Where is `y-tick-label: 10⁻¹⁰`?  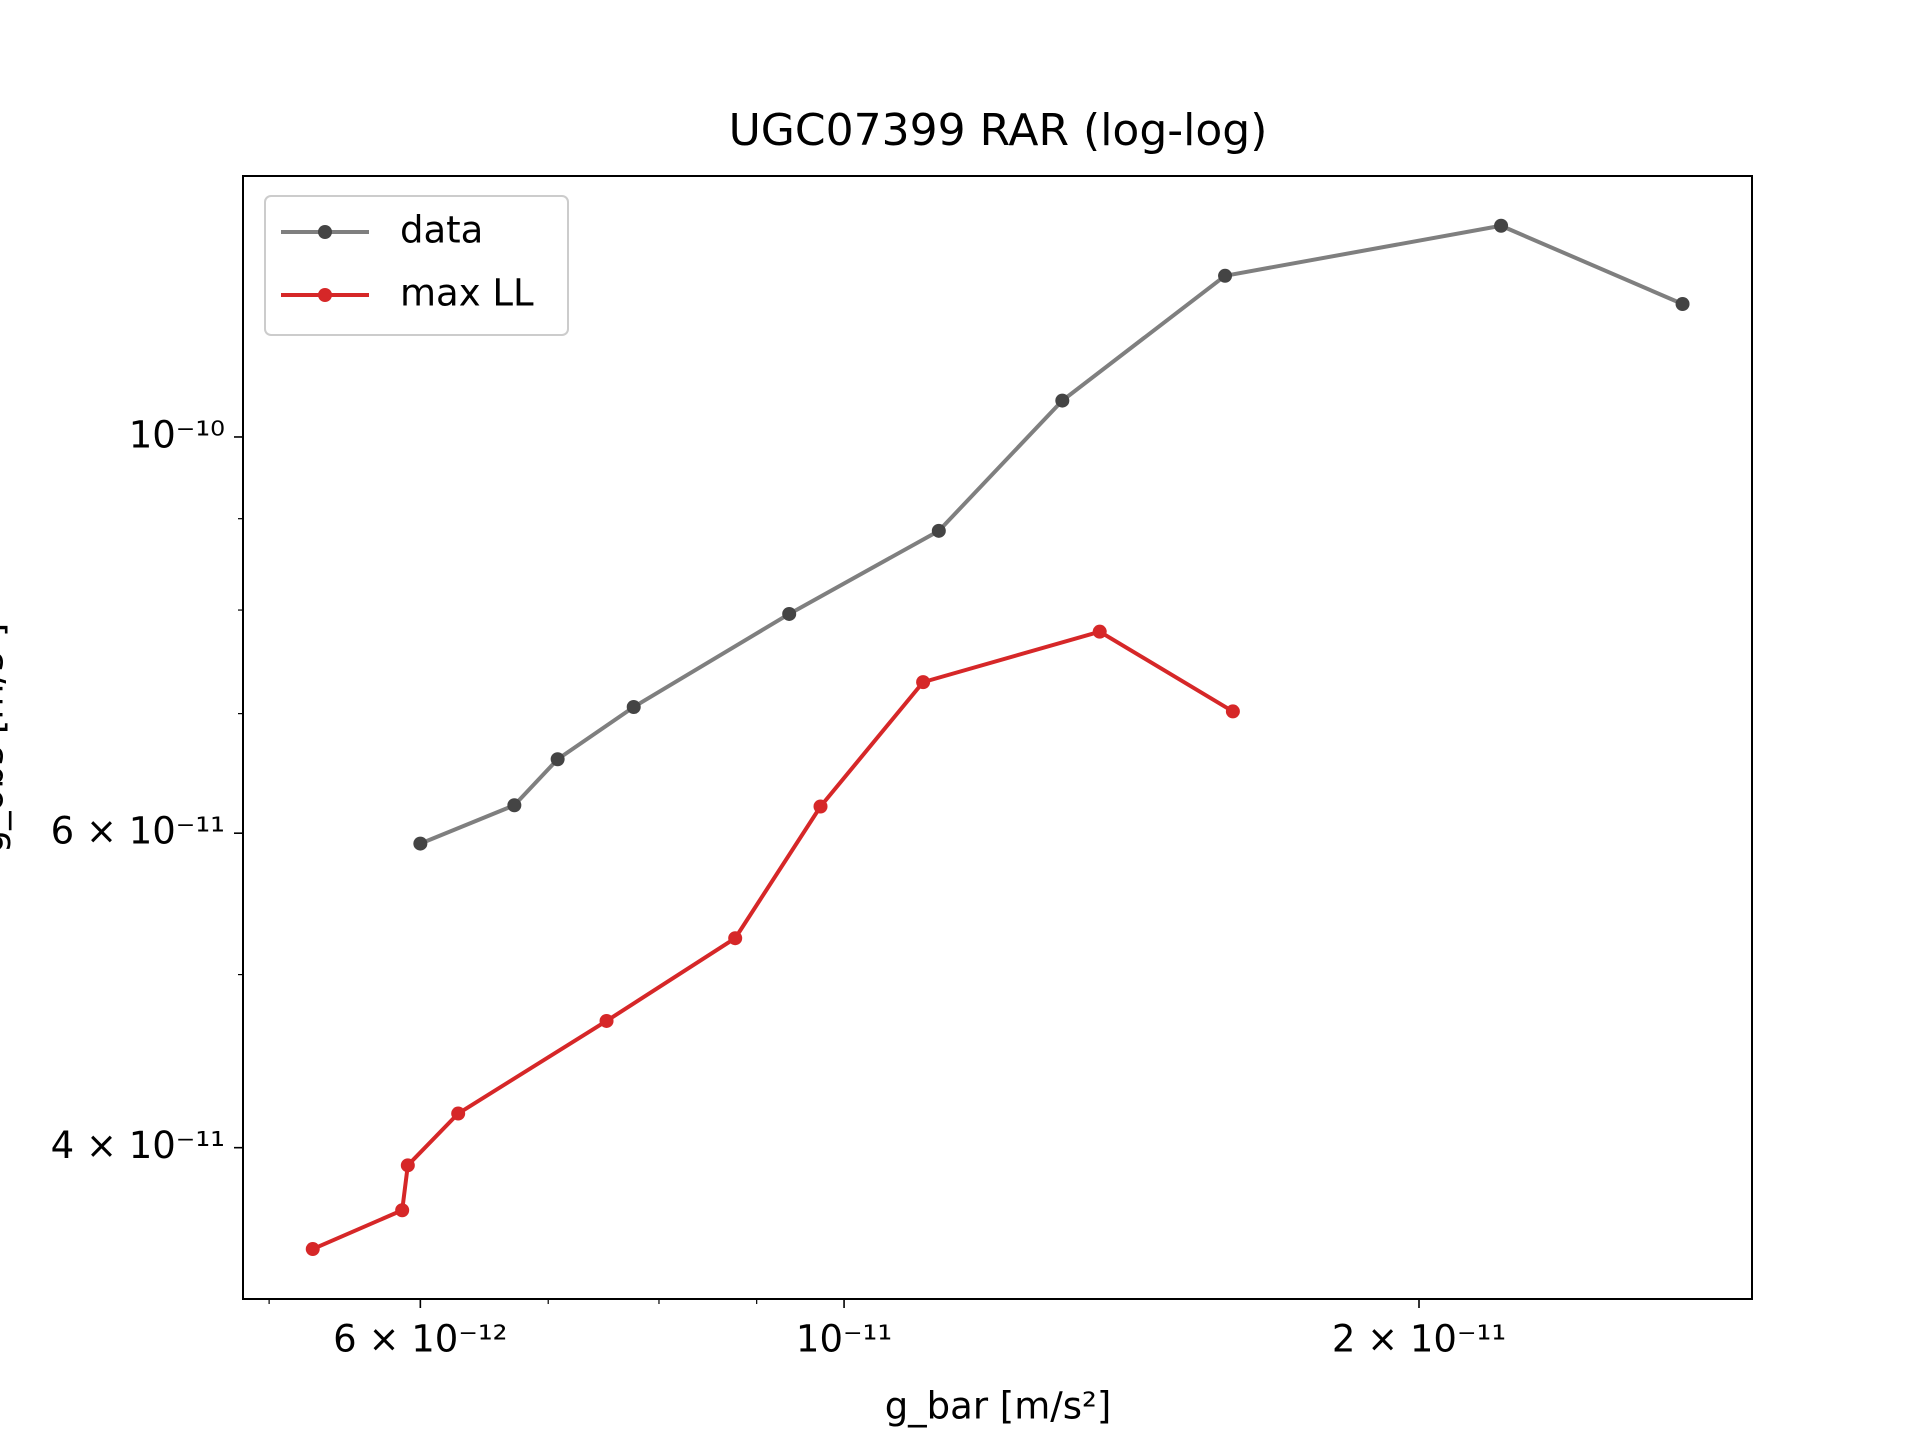 y-tick-label: 10⁻¹⁰ is located at coordinates (177, 434).